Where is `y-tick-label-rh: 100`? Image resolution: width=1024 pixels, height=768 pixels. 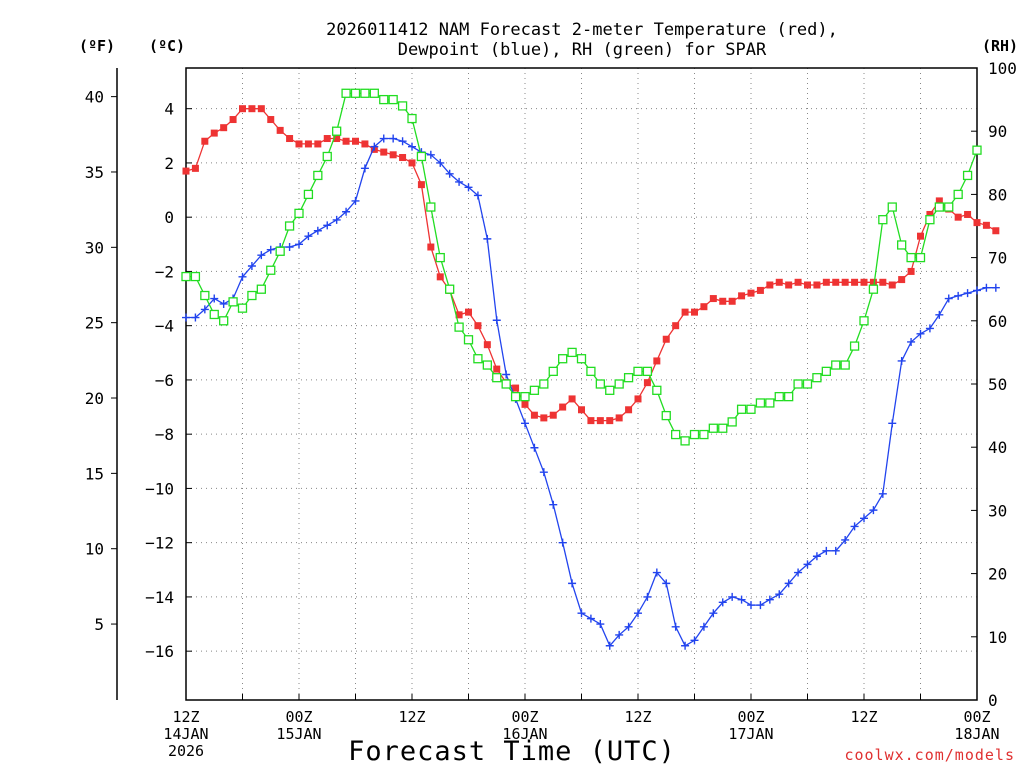 y-tick-label-rh: 100 is located at coordinates (1002, 68).